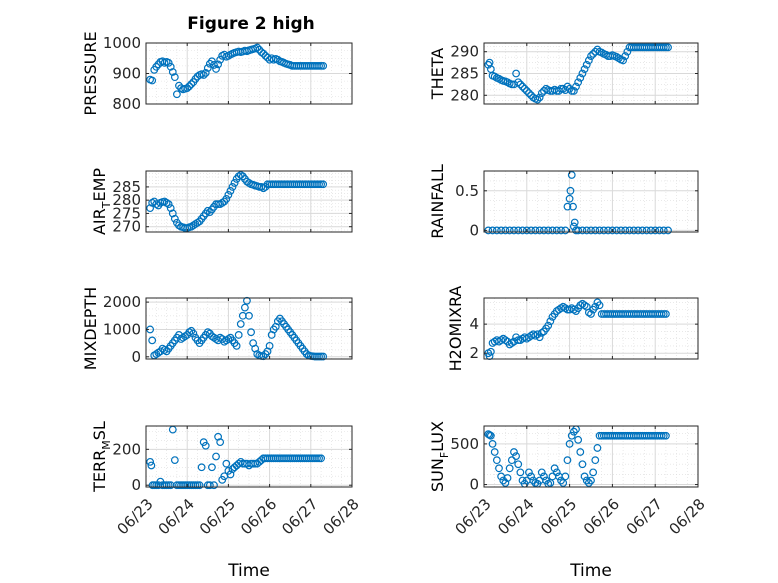  Describe the element at coordinates (101, 457) in the screenshot. I see `y-axis-label: TERRMSL` at that location.